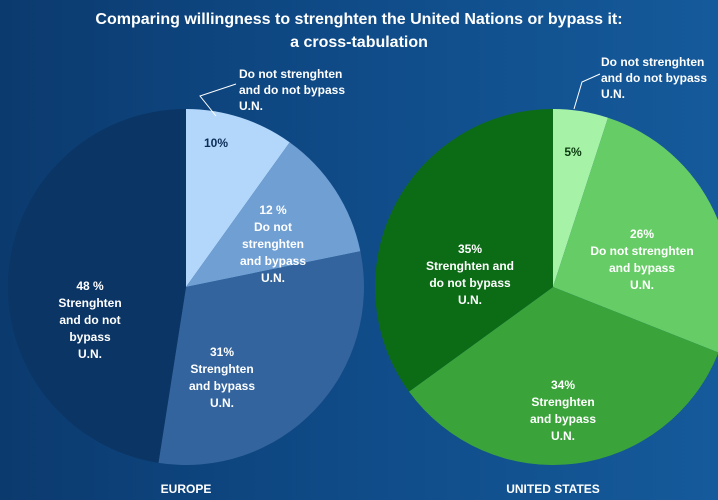 This screenshot has width=718, height=500. Describe the element at coordinates (216, 143) in the screenshot. I see `europe-slice-label-1: 10%` at that location.